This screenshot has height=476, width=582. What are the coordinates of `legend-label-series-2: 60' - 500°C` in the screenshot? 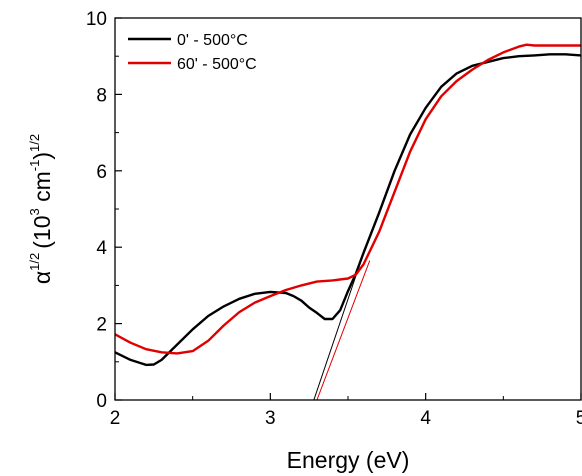 It's located at (217, 64).